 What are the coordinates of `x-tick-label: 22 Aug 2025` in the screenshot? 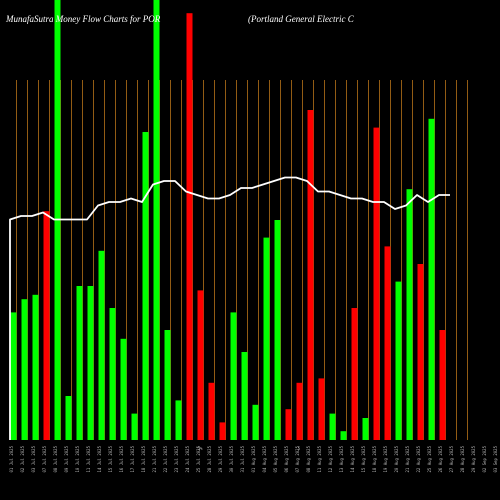 It's located at (418, 458).